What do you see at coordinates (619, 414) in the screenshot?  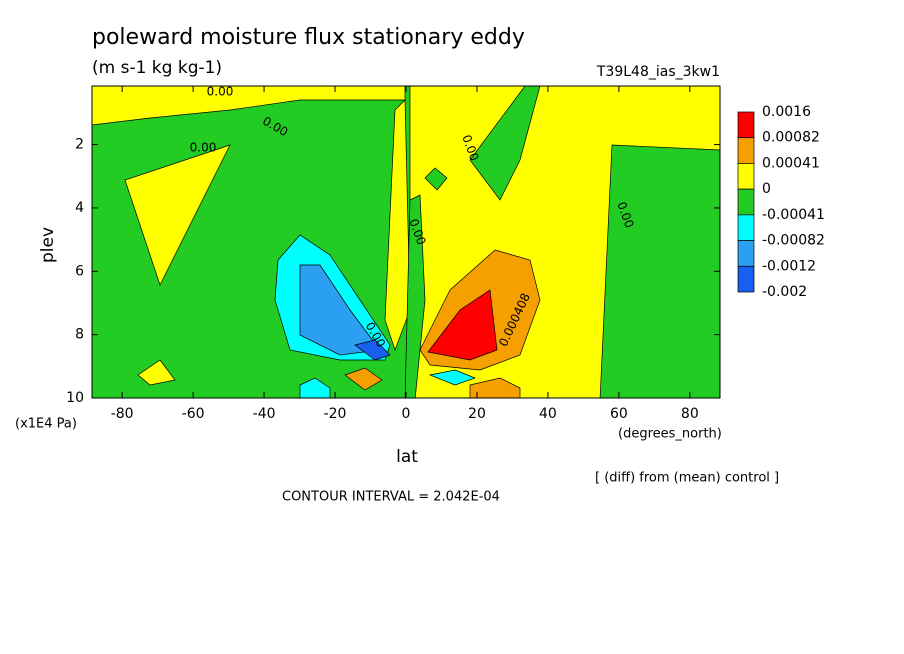 I see `x-tick-label: 60` at bounding box center [619, 414].